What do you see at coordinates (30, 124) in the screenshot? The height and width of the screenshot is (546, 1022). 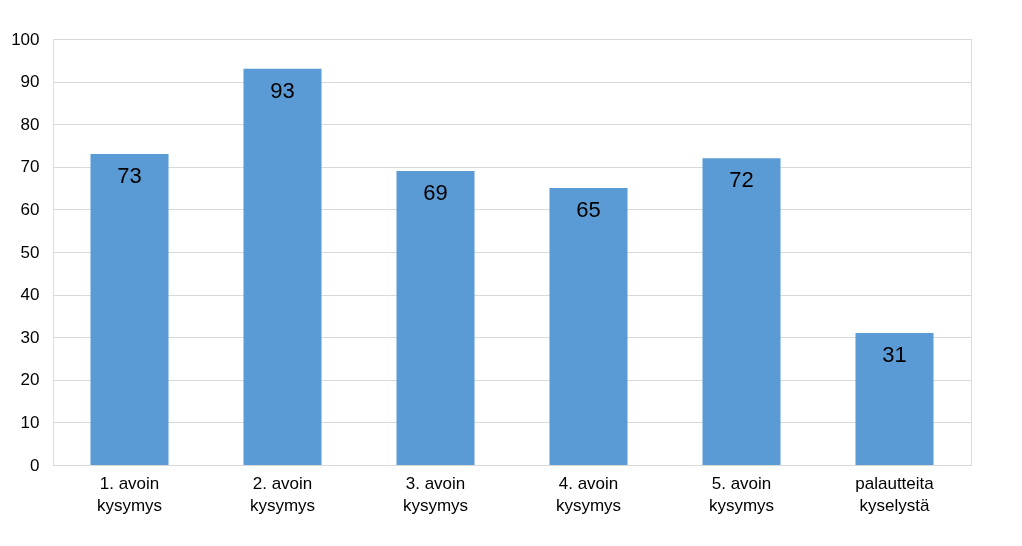 I see `y-tick-label: 80` at bounding box center [30, 124].